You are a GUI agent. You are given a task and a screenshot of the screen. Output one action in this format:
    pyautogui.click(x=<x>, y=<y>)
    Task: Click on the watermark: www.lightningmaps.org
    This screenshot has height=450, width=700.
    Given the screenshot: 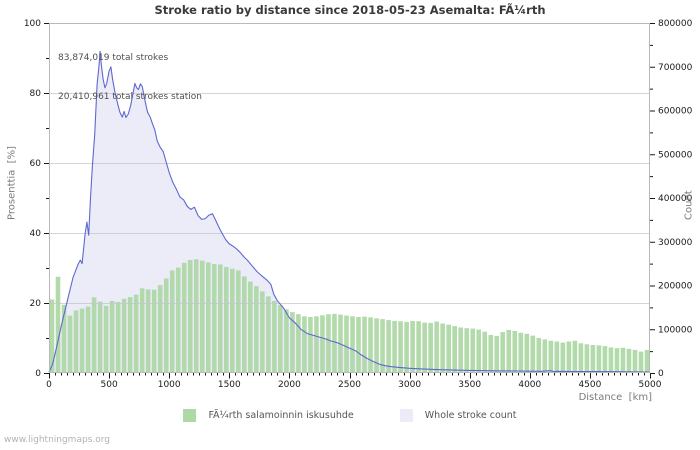 What is the action you would take?
    pyautogui.click(x=57, y=440)
    